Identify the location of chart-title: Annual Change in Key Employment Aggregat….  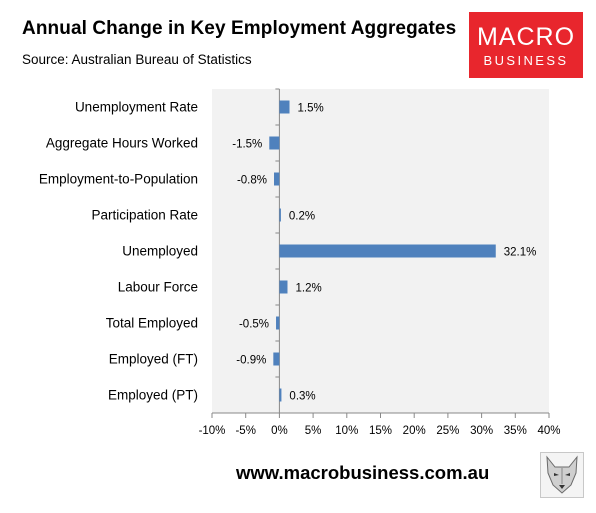
(239, 28).